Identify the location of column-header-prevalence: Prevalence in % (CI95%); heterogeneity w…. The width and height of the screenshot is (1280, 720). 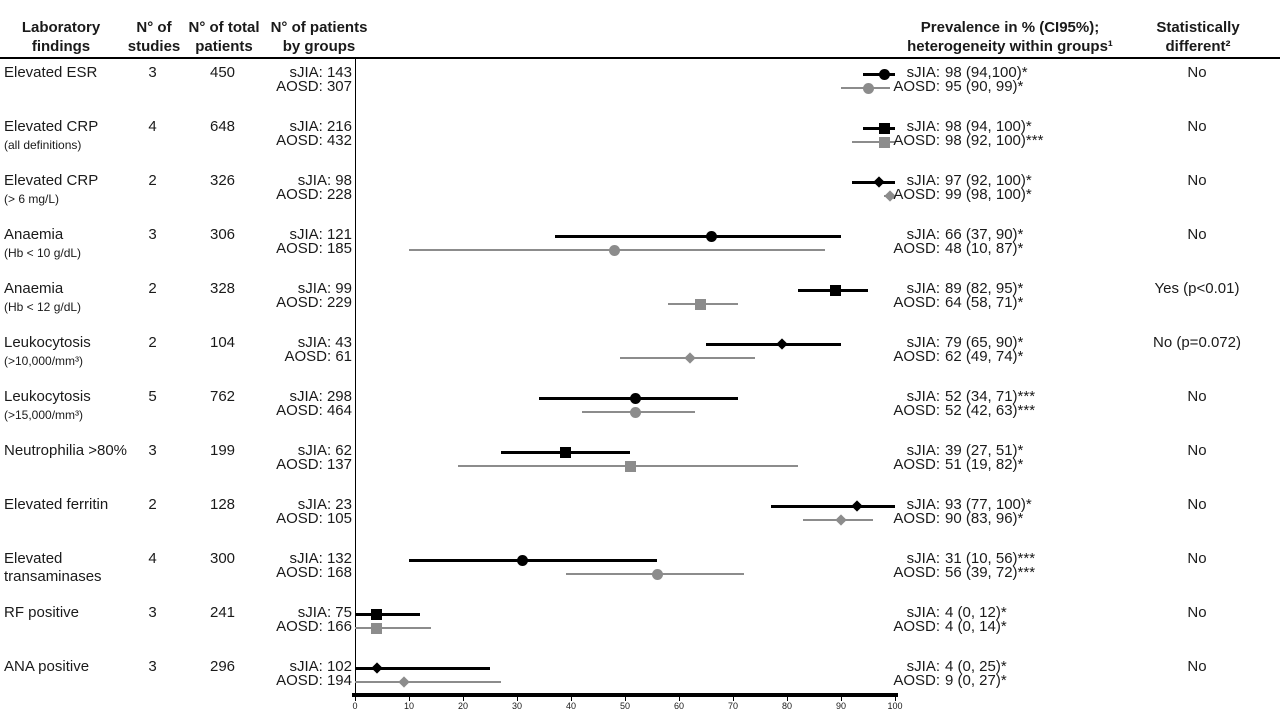
(1010, 37).